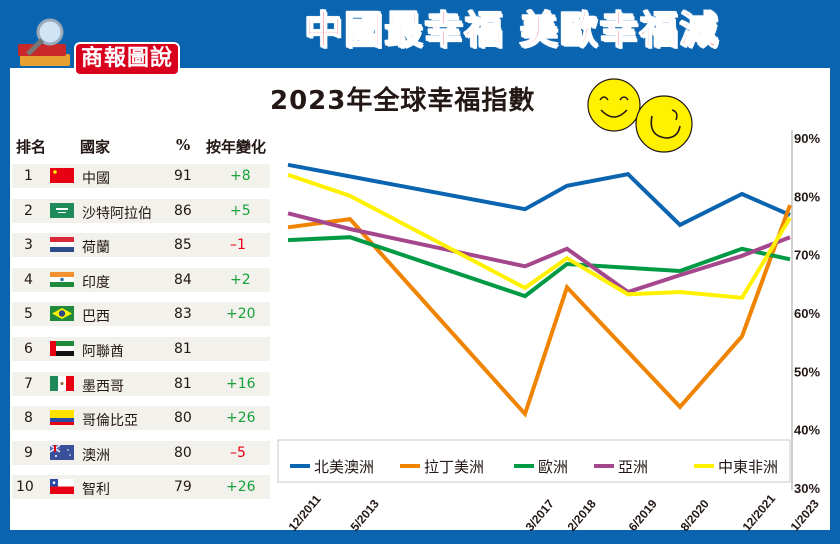  I want to click on country-cell: 印度, so click(96, 282).